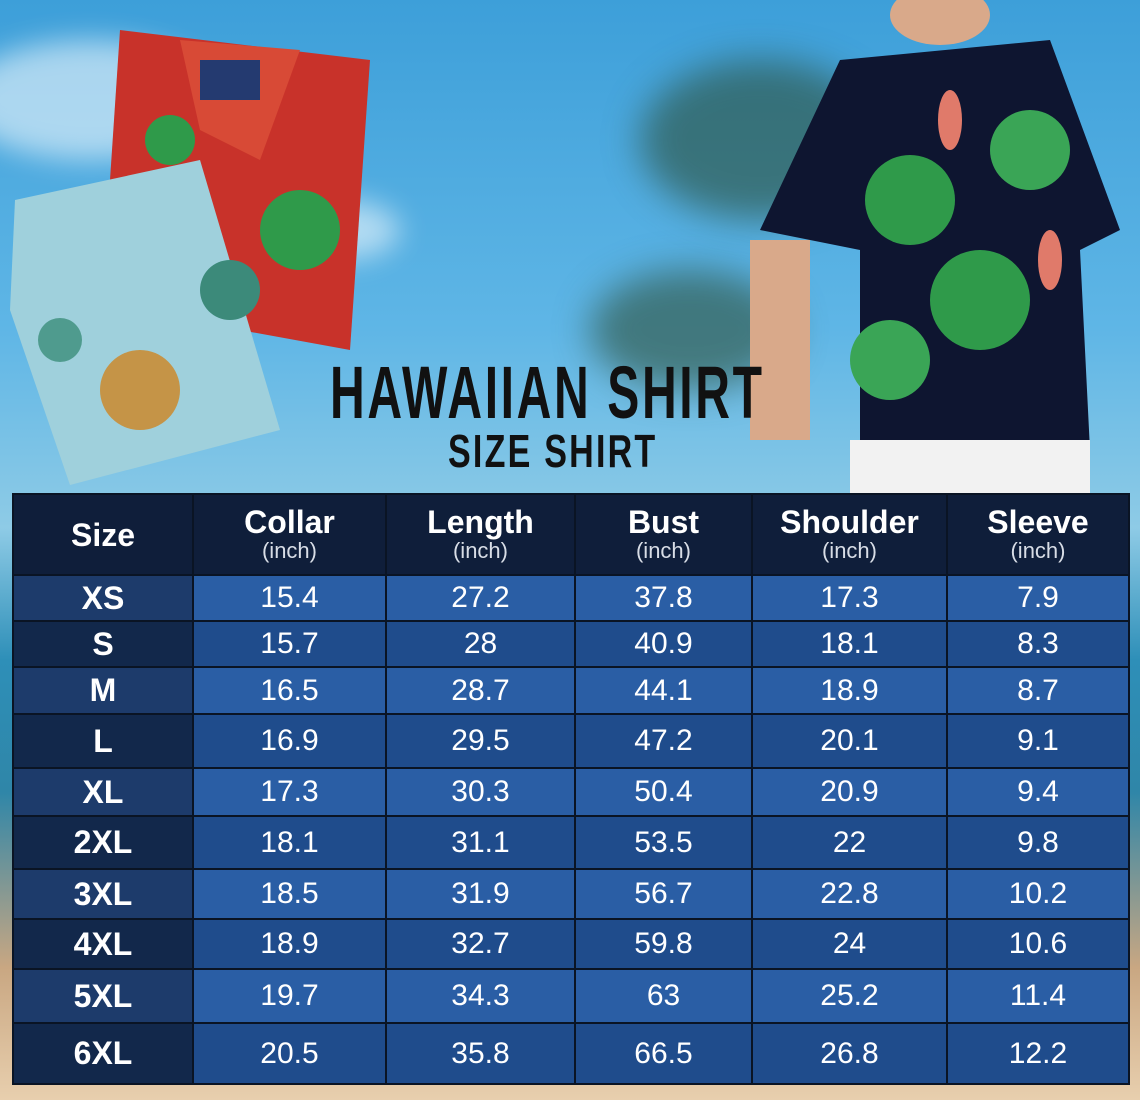 The height and width of the screenshot is (1100, 1140). Describe the element at coordinates (480, 1053) in the screenshot. I see `measurement-cell: 35.8` at that location.